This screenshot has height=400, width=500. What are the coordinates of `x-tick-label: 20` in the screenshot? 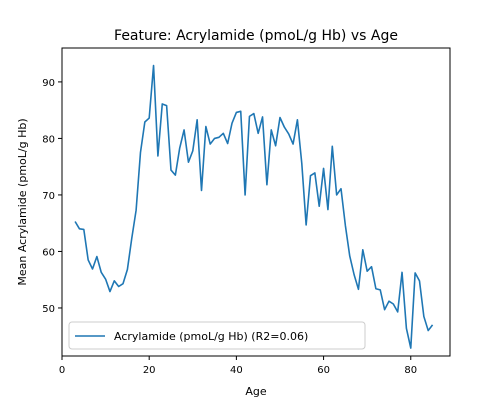 It's located at (149, 370).